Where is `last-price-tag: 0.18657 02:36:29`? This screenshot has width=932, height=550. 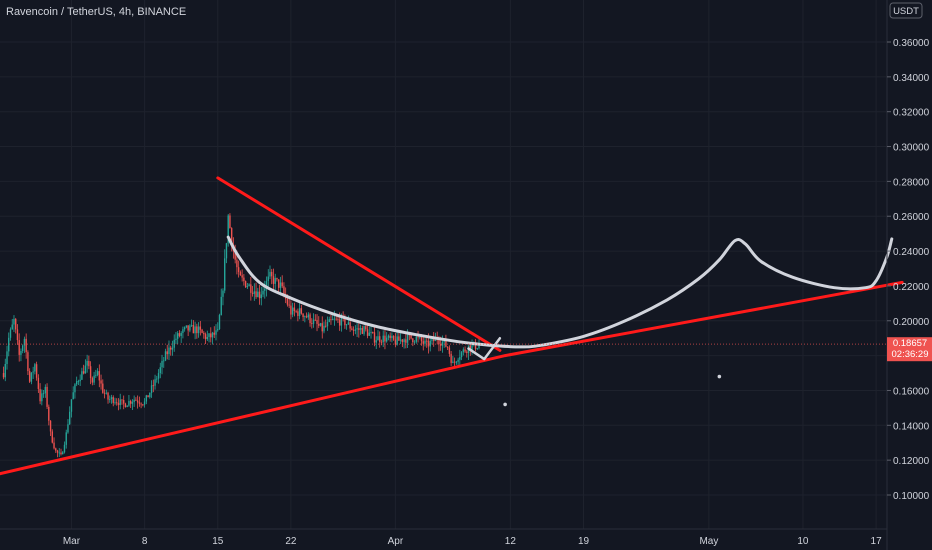
last-price-tag: 0.18657 02:36:29 is located at coordinates (909, 349).